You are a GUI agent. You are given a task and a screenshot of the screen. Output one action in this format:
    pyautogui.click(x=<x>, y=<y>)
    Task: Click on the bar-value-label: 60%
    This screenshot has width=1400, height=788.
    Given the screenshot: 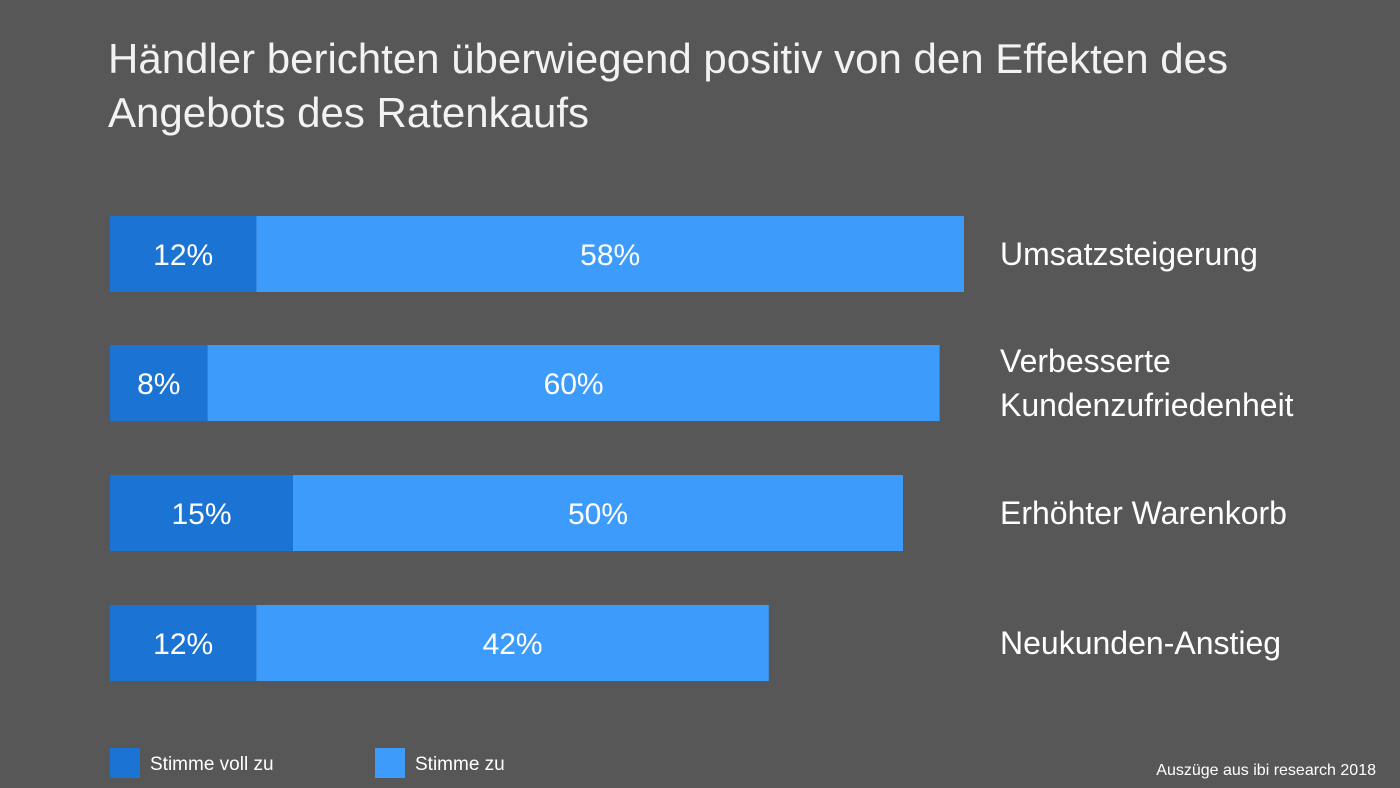 What is the action you would take?
    pyautogui.click(x=574, y=384)
    